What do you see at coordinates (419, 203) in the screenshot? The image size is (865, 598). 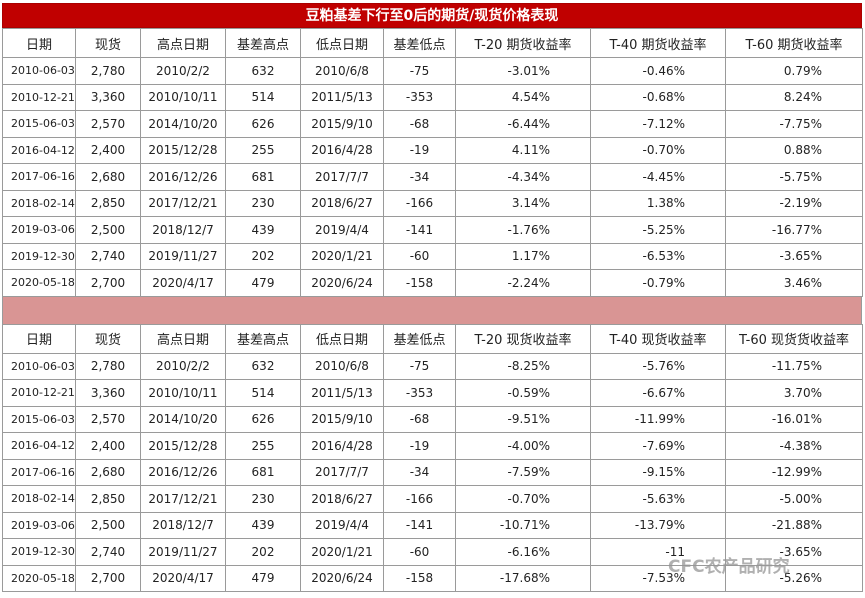 I see `cell: -166` at bounding box center [419, 203].